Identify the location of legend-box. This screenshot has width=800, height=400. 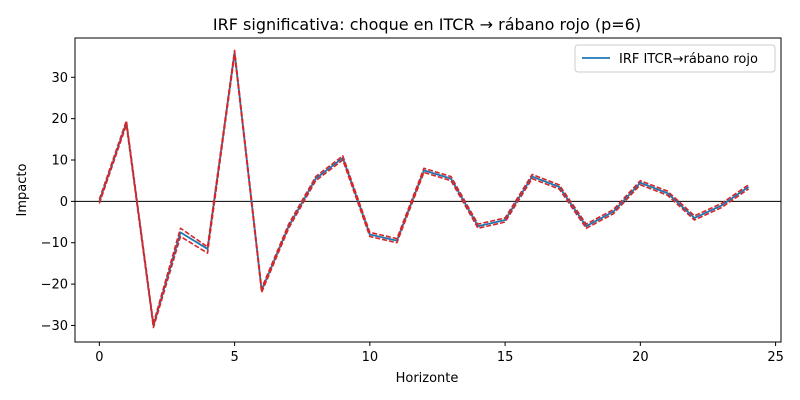
(675, 58).